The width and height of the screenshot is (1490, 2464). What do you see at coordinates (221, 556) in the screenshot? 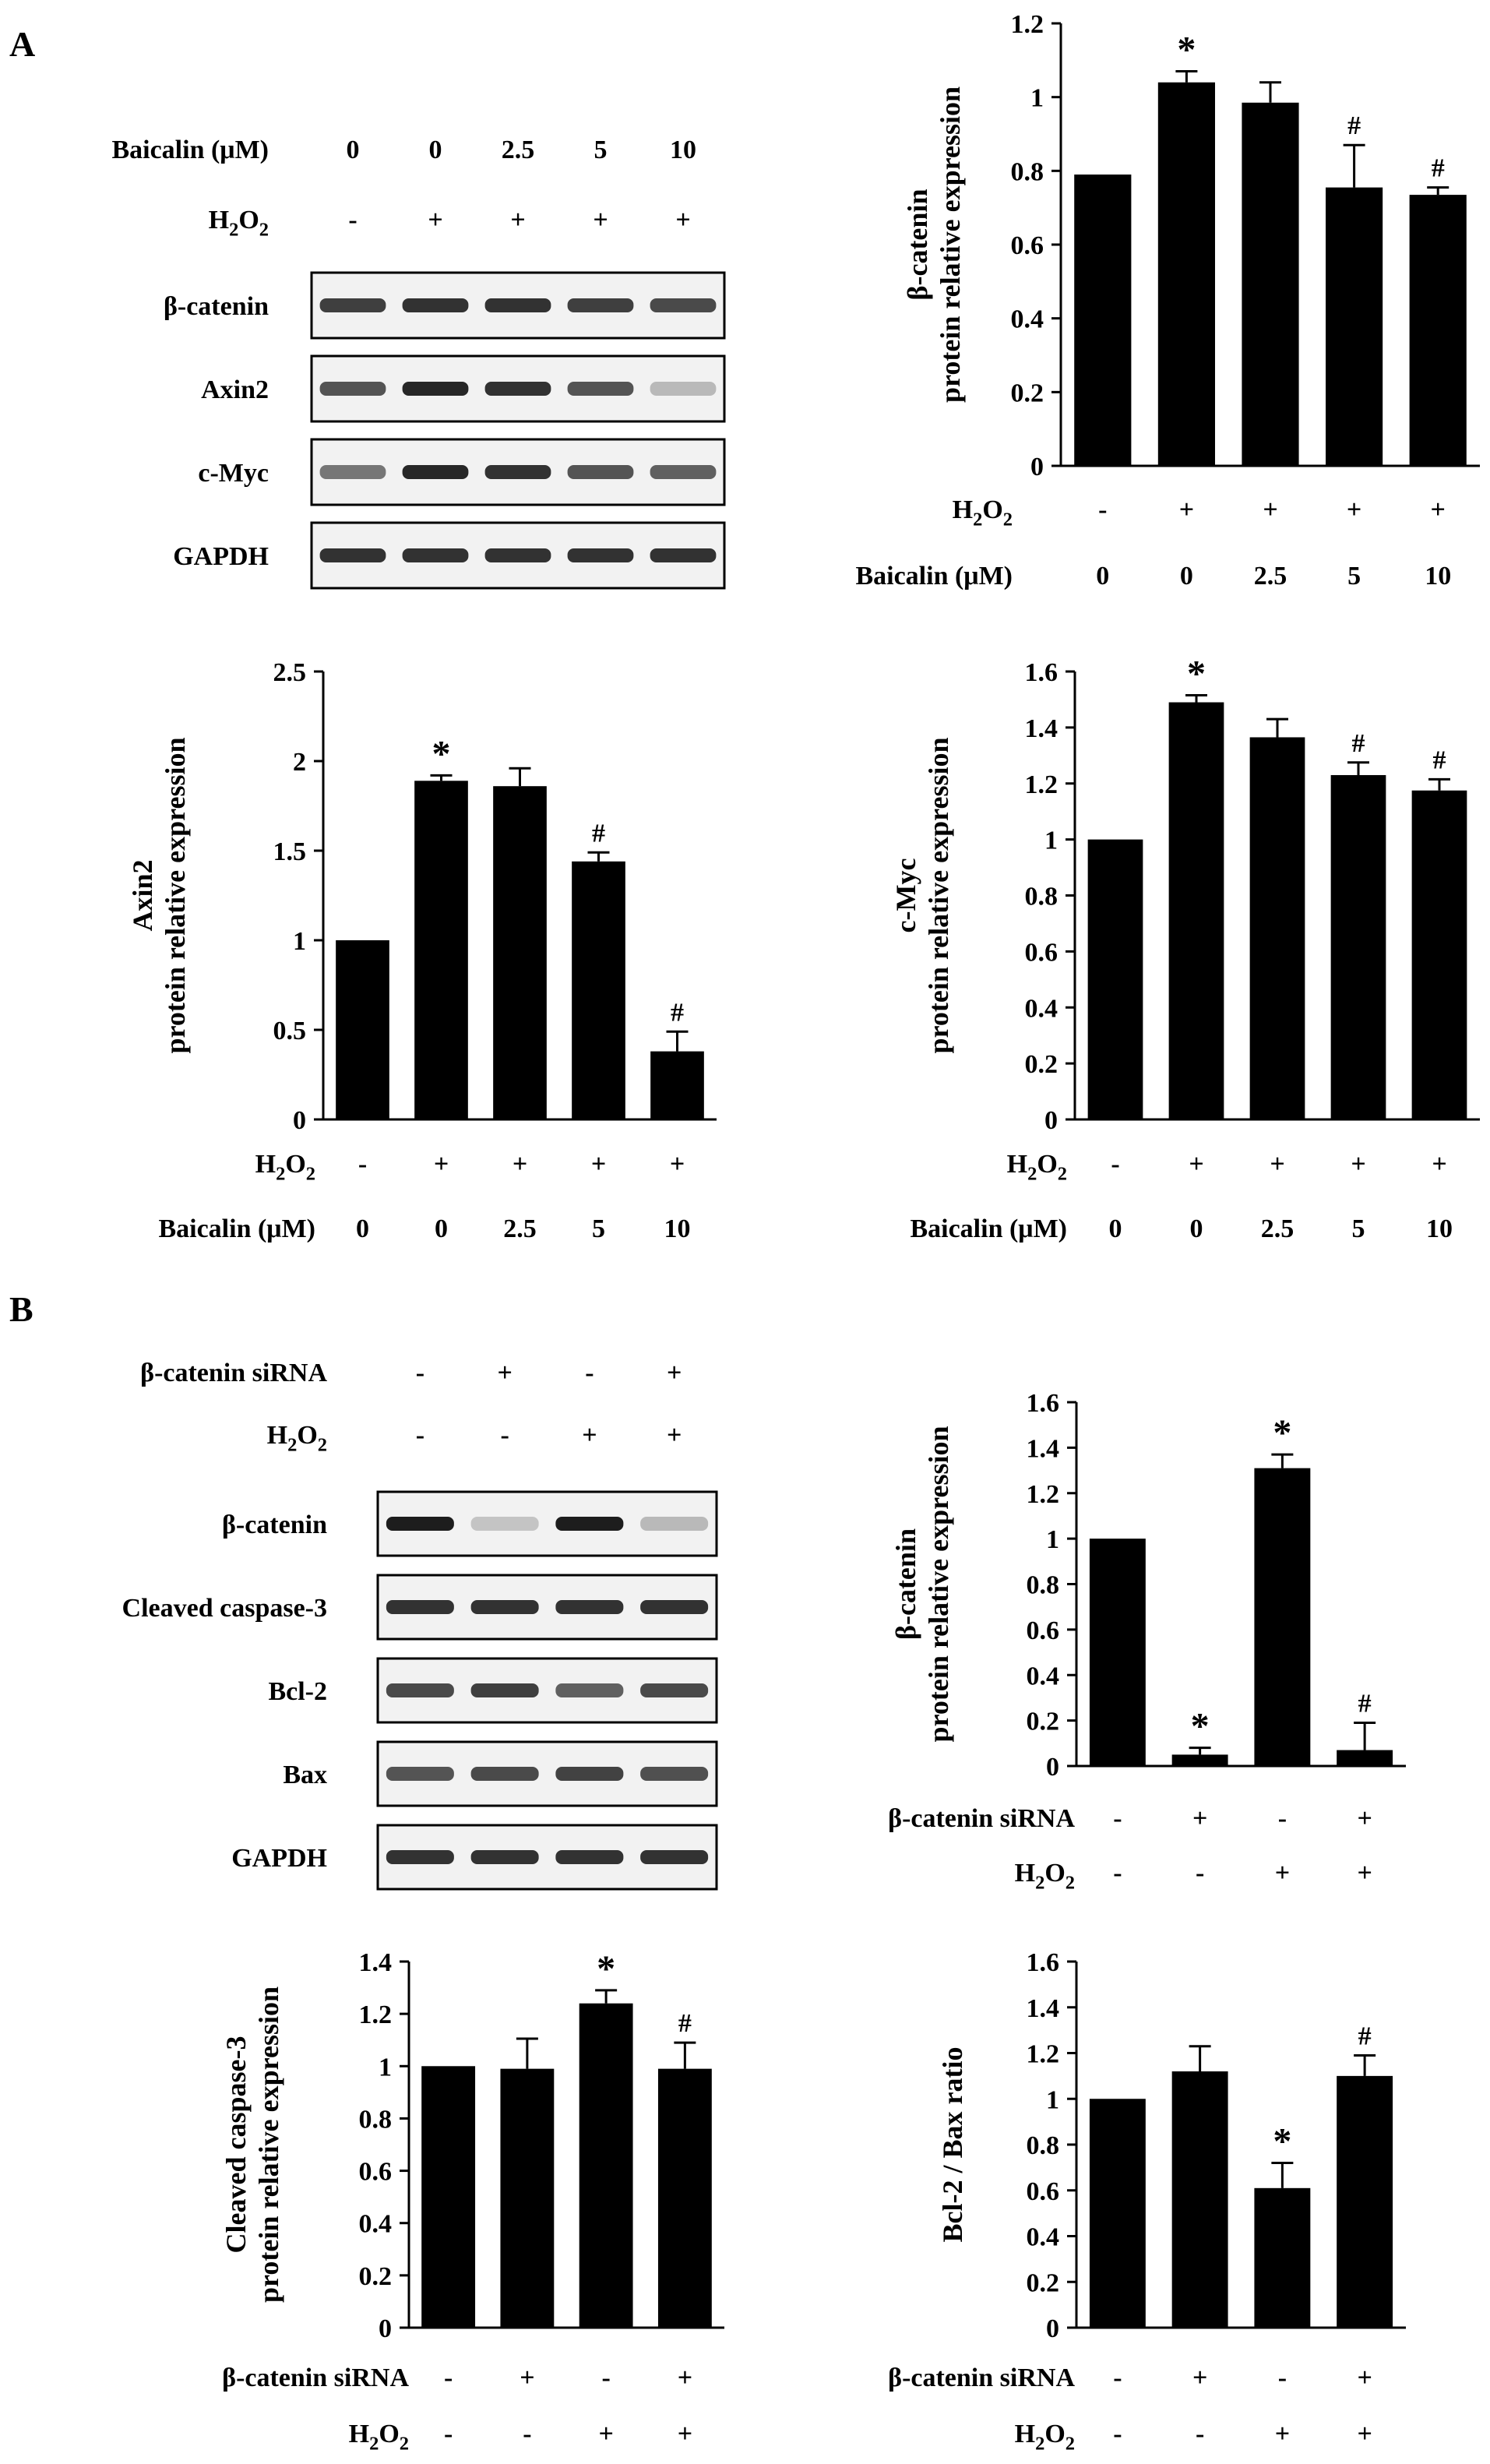
I see `band-label: GAPDH` at bounding box center [221, 556].